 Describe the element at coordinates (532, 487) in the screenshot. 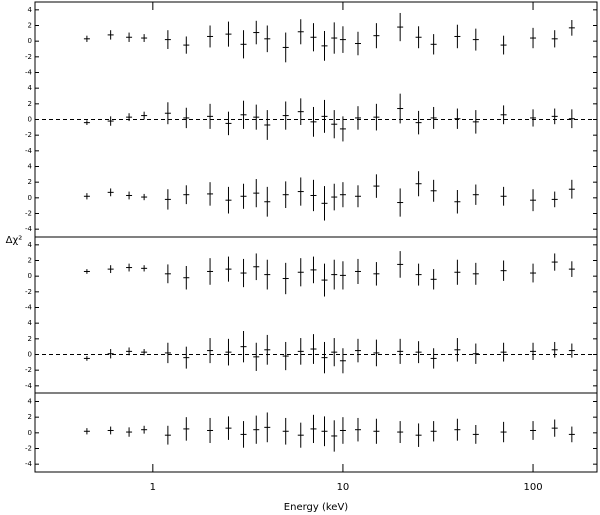

I see `x-tick-label: 100` at that location.